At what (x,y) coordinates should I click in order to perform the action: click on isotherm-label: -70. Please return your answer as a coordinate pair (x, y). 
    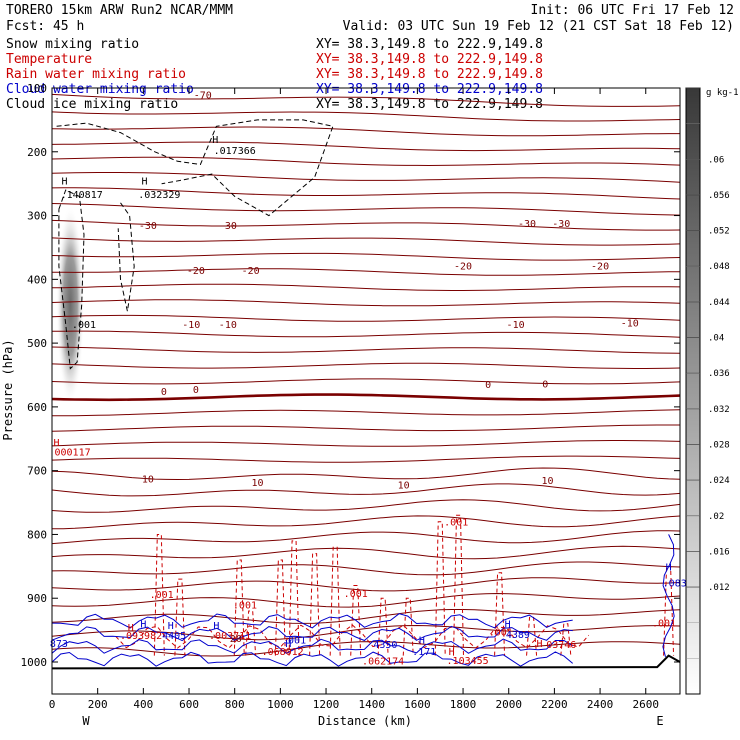
    Looking at the image, I should click on (203, 95).